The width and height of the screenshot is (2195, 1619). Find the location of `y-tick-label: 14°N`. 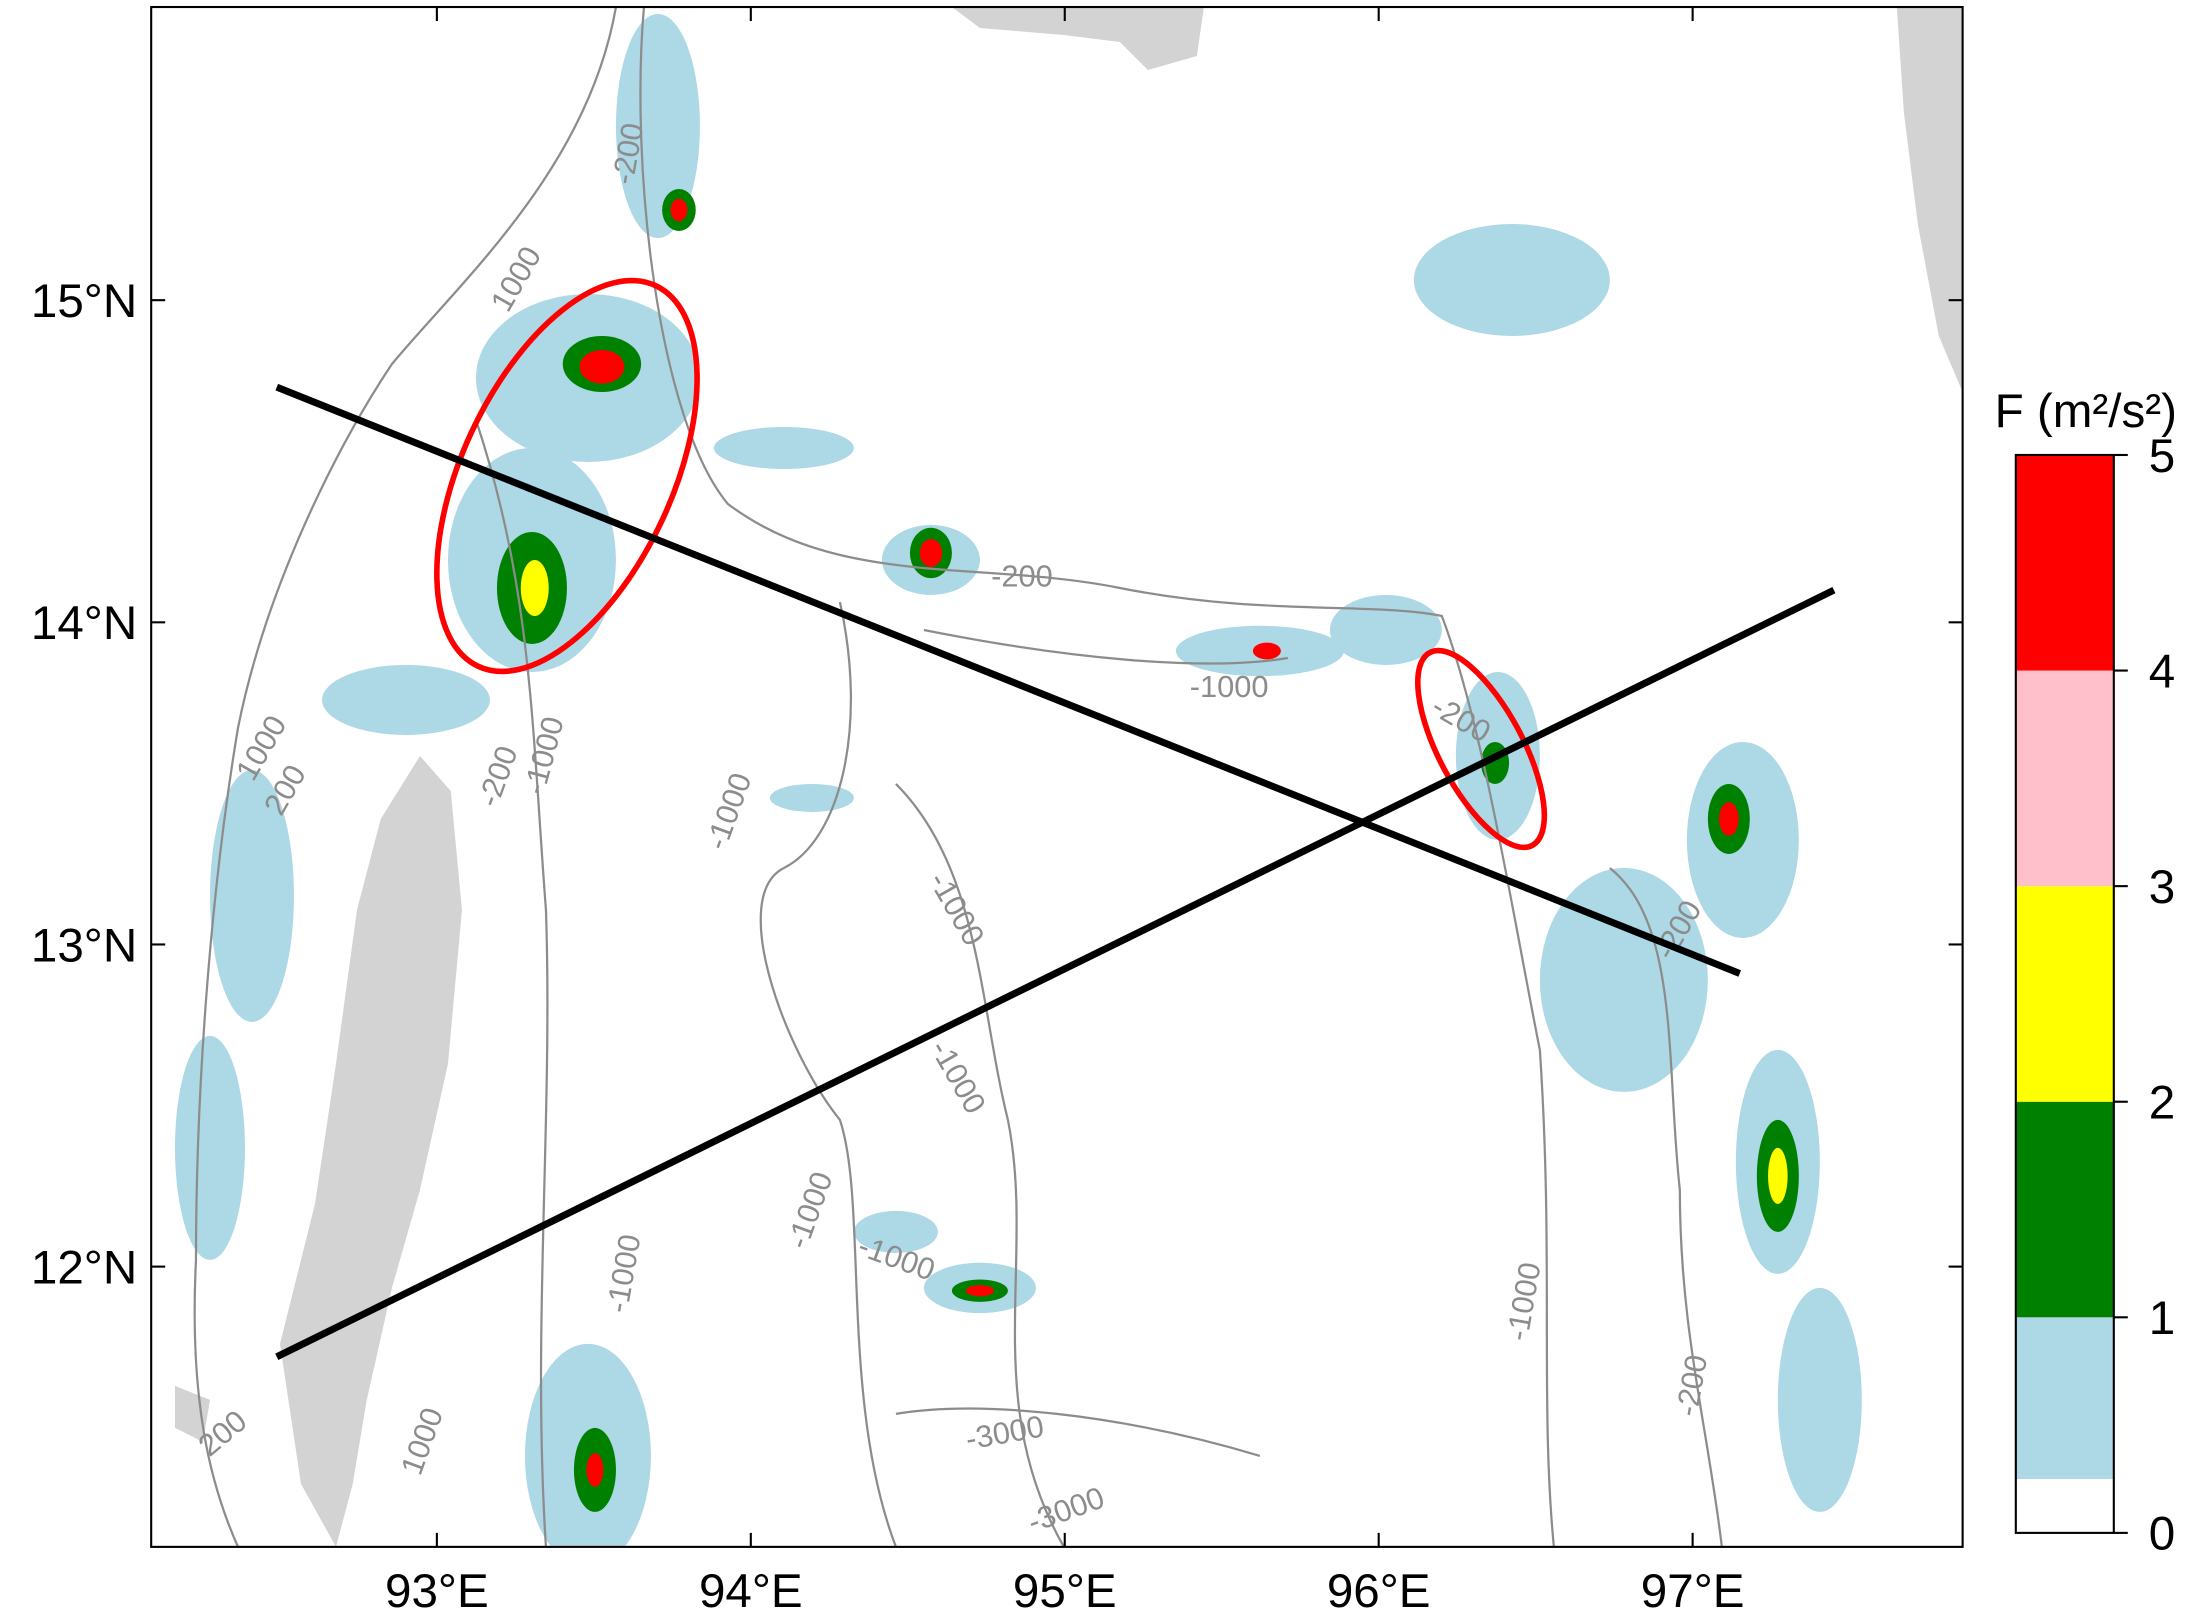

y-tick-label: 14°N is located at coordinates (84, 623).